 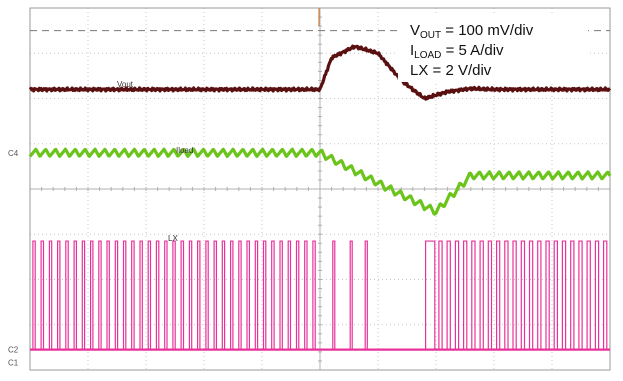 I want to click on legend-entry-vout: VOUT = 100 mV/div, so click(x=472, y=31).